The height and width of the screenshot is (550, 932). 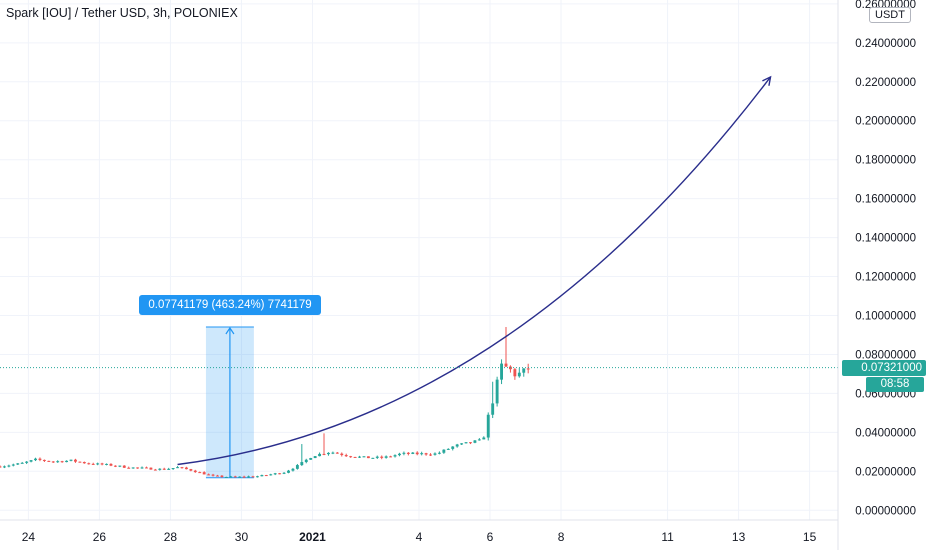 What do you see at coordinates (810, 537) in the screenshot?
I see `time-tick-label: 15` at bounding box center [810, 537].